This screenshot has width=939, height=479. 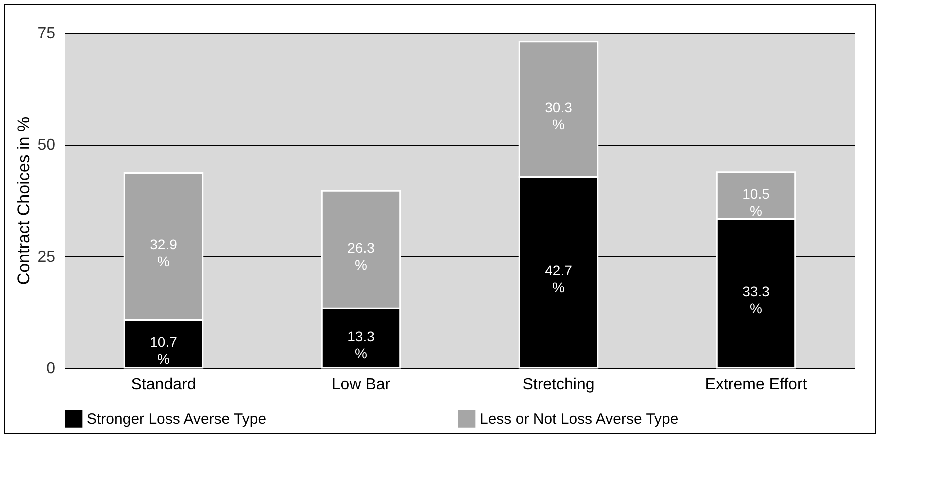 What do you see at coordinates (756, 202) in the screenshot?
I see `data-label: 10.5 %` at bounding box center [756, 202].